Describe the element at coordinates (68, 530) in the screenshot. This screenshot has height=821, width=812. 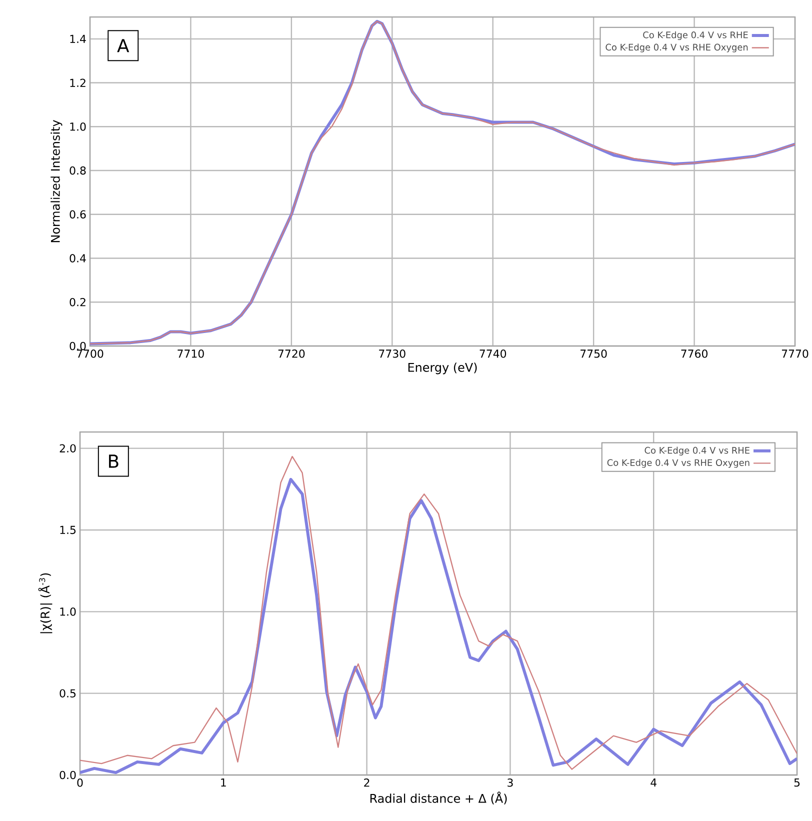
I see `y-tick-label: 1.5` at that location.